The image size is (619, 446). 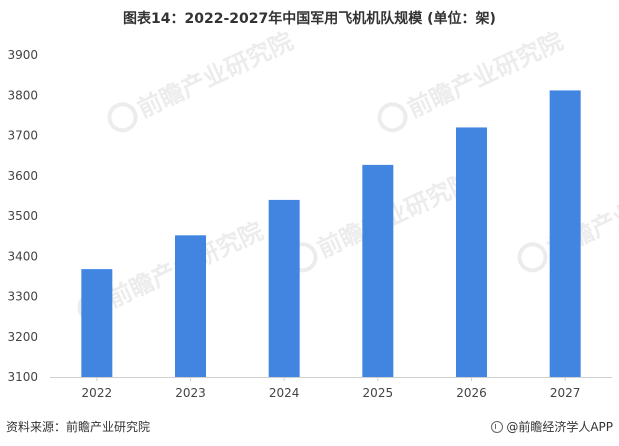 I want to click on brand-label: @前瞻经济学人APP, so click(x=552, y=426).